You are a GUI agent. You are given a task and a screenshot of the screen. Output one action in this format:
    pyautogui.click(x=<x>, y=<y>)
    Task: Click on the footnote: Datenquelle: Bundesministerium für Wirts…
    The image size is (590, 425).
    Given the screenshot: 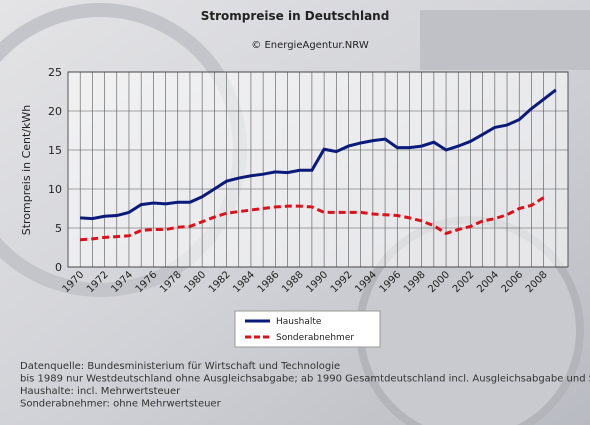 What is the action you would take?
    pyautogui.click(x=180, y=366)
    